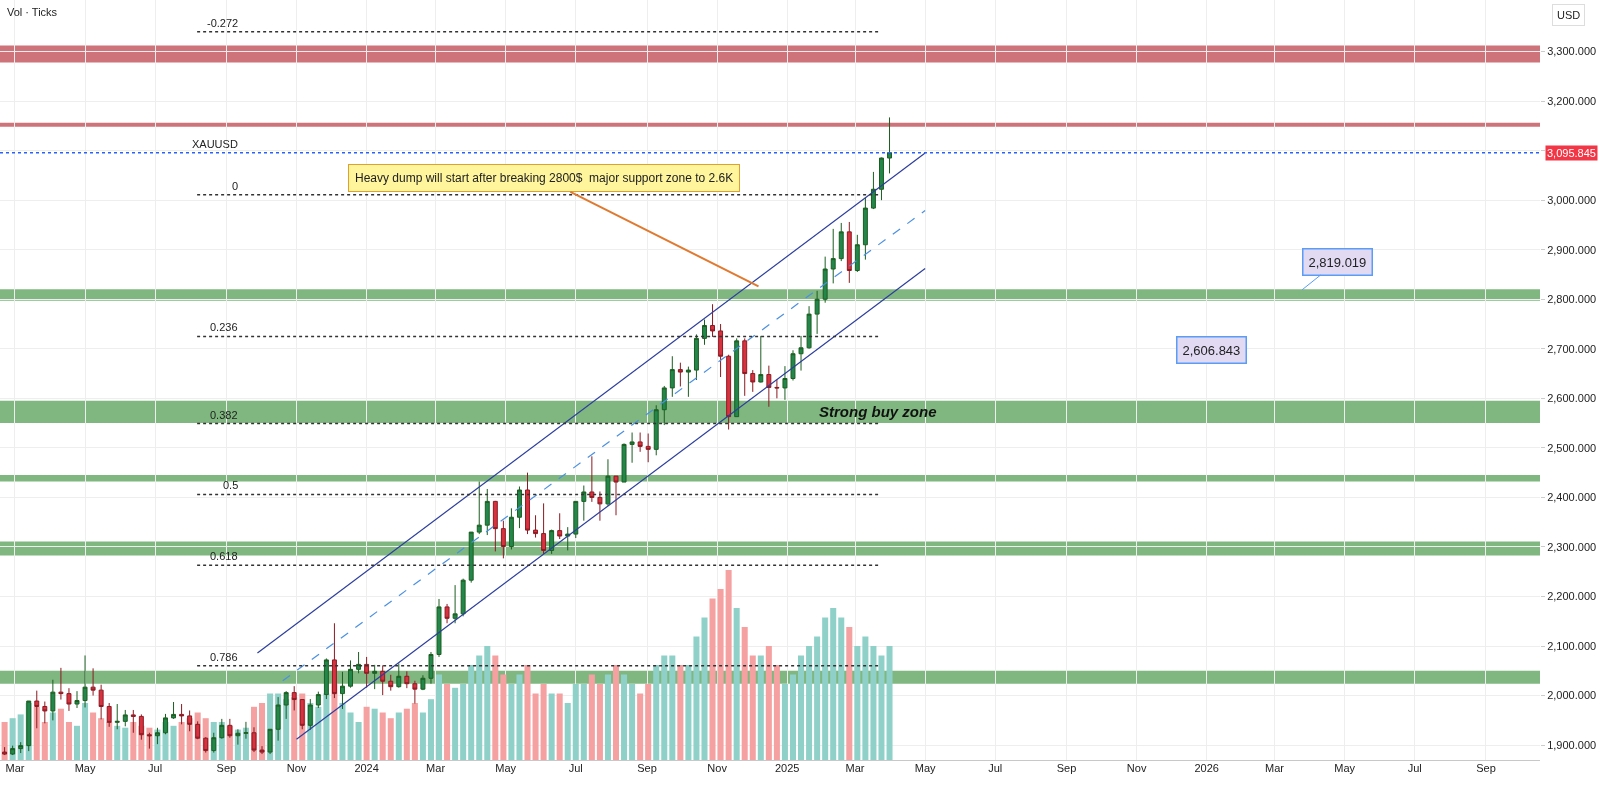 The width and height of the screenshot is (1614, 788). What do you see at coordinates (787, 768) in the screenshot?
I see `x-tick-label: 2025` at bounding box center [787, 768].